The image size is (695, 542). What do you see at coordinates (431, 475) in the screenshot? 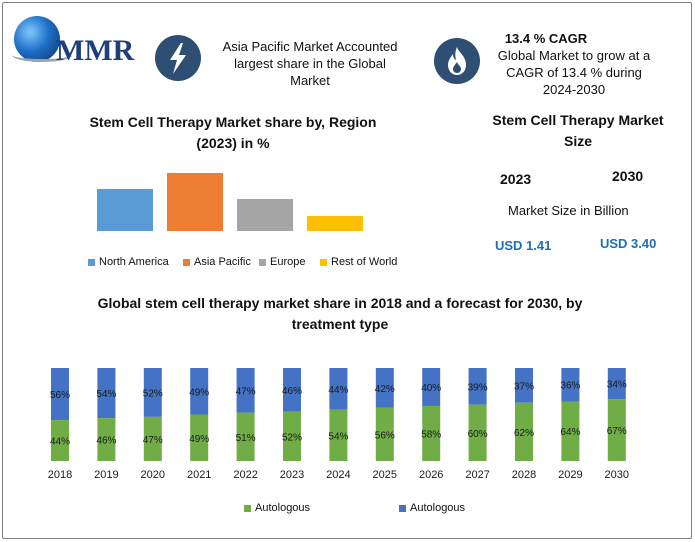
I see `x-tick-2026: 2026` at bounding box center [431, 475].